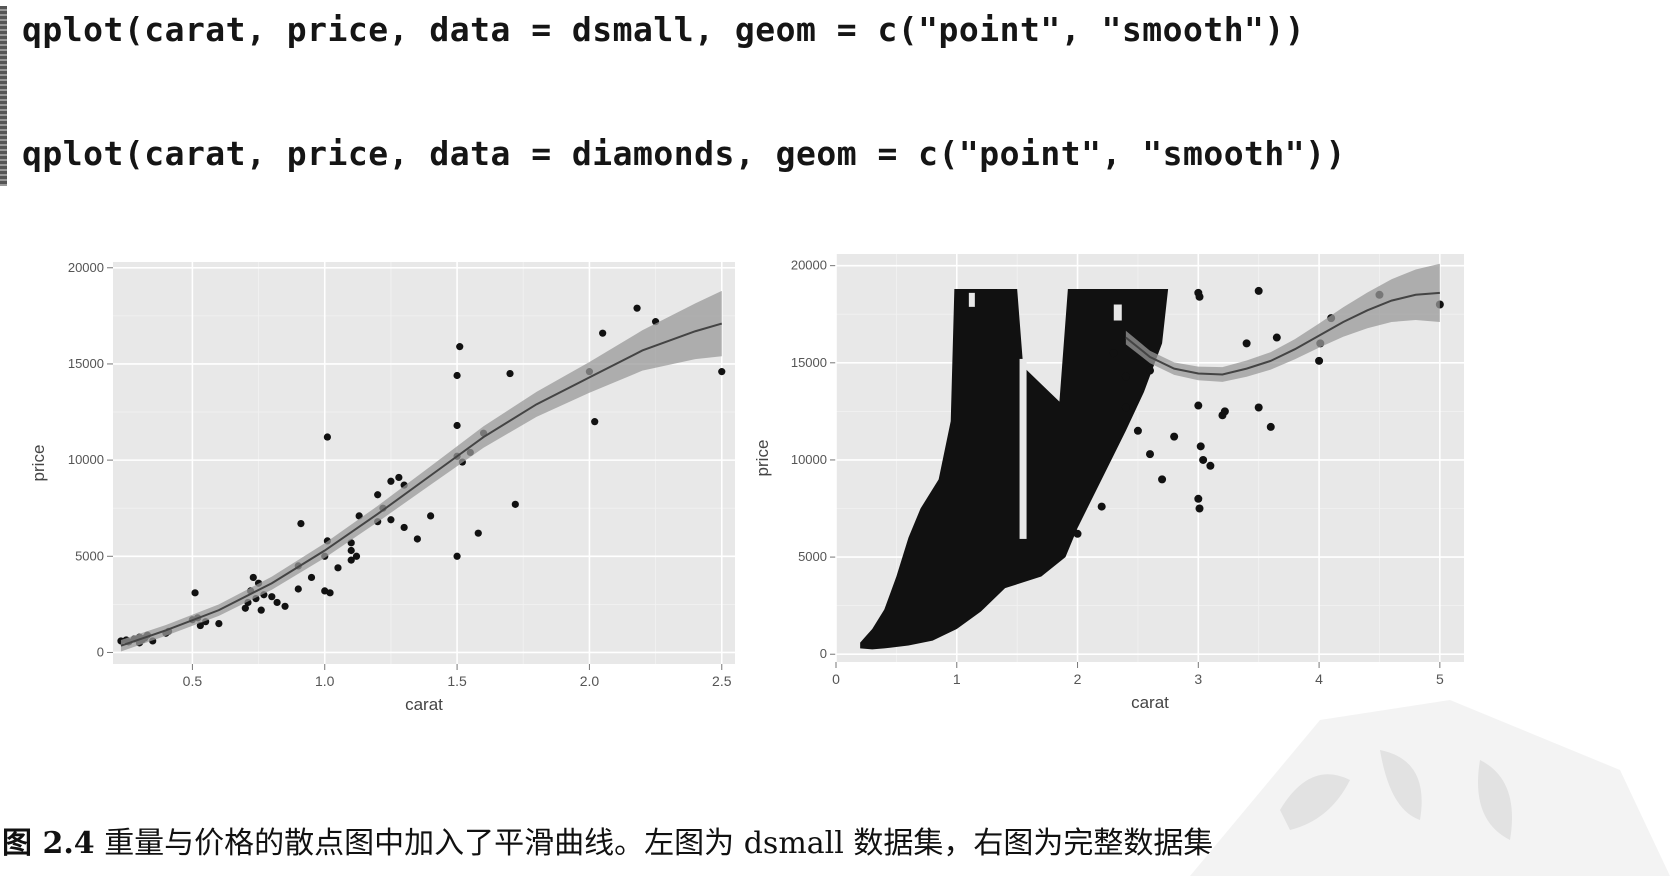  I want to click on x-tick-label: 0.5, so click(193, 681).